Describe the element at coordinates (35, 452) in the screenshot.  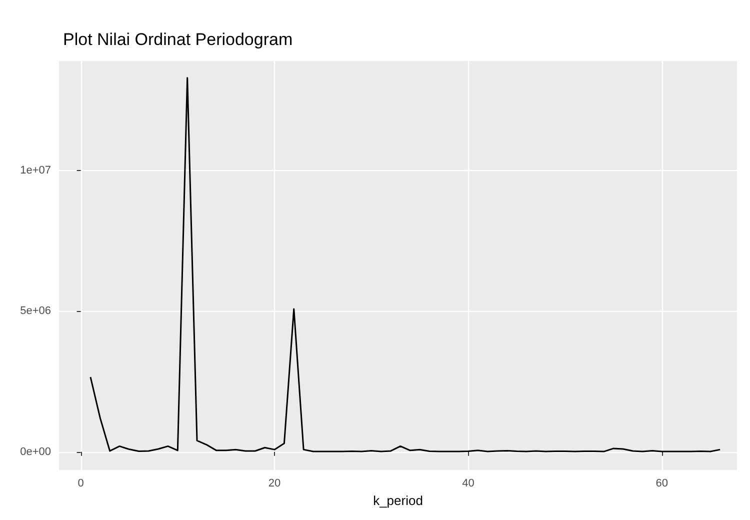
I see `y-tick-label: 0e+00` at that location.